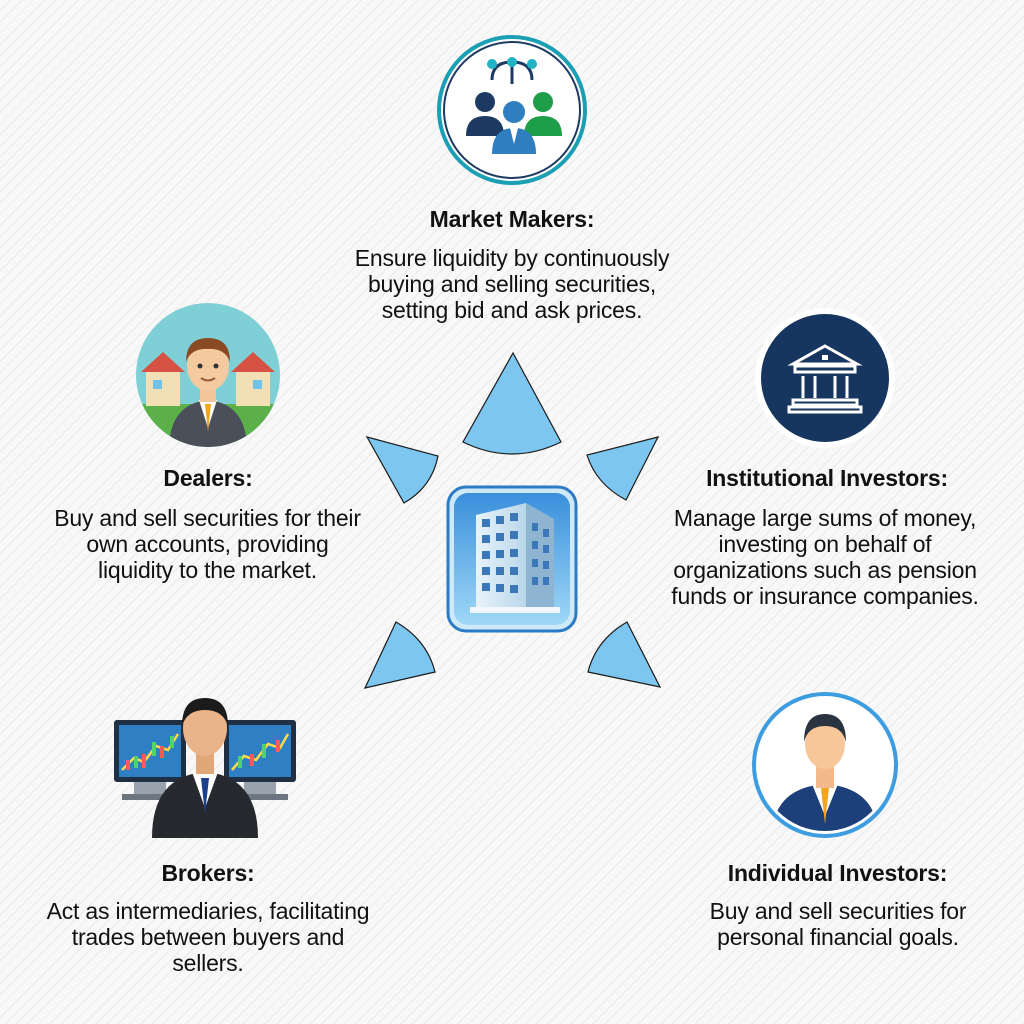  What do you see at coordinates (512, 258) in the screenshot?
I see `description-line: Ensure liquidity by continuously` at bounding box center [512, 258].